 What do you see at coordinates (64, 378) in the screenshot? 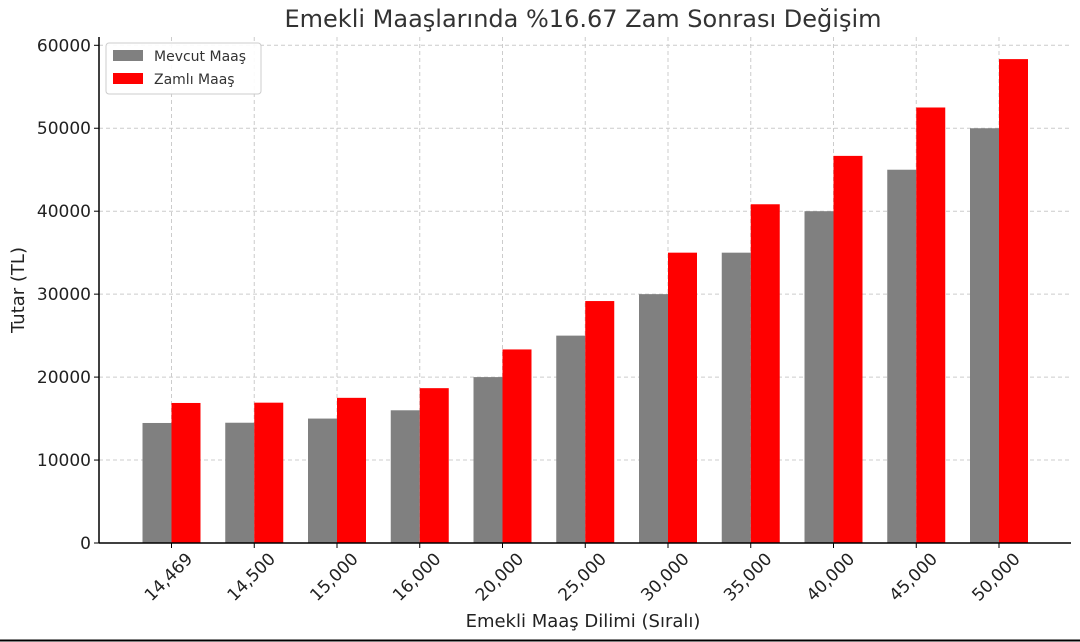
I see `y-tick-label: 20000` at bounding box center [64, 378].